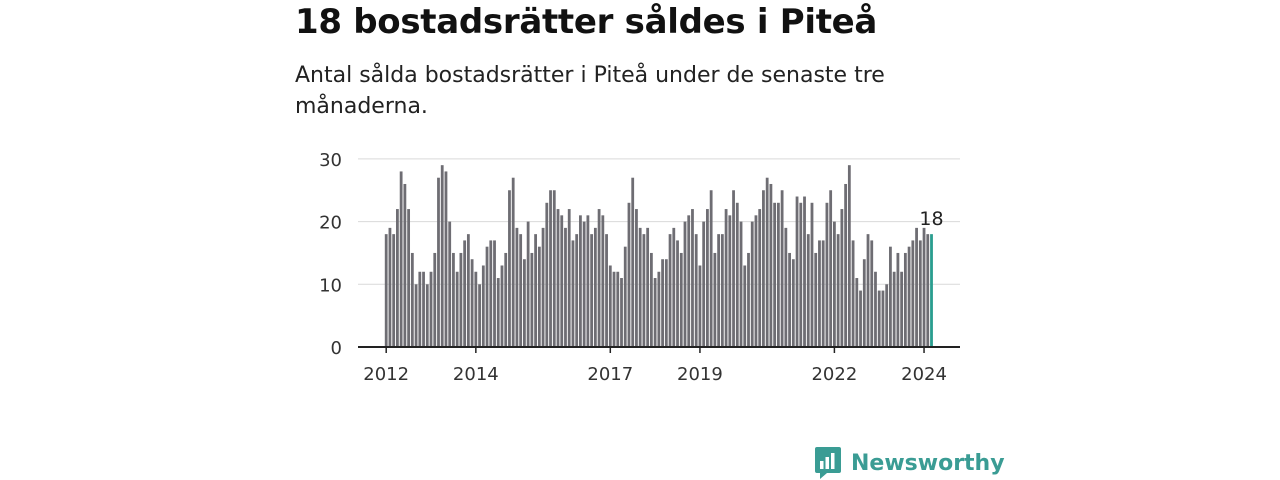 This screenshot has width=1280, height=480. I want to click on y-tick-label: 30, so click(330, 160).